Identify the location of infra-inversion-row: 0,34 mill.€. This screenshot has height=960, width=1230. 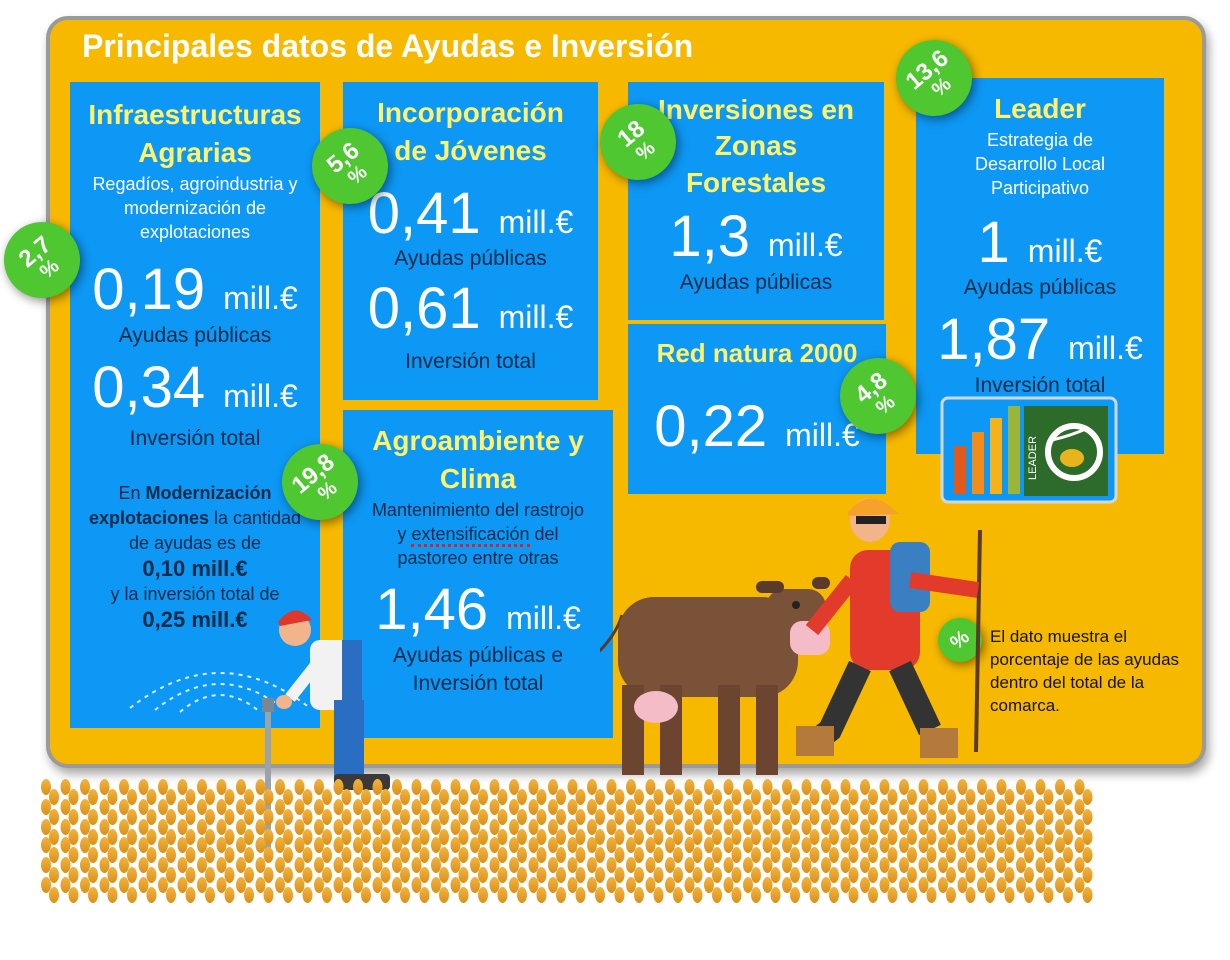
(195, 387).